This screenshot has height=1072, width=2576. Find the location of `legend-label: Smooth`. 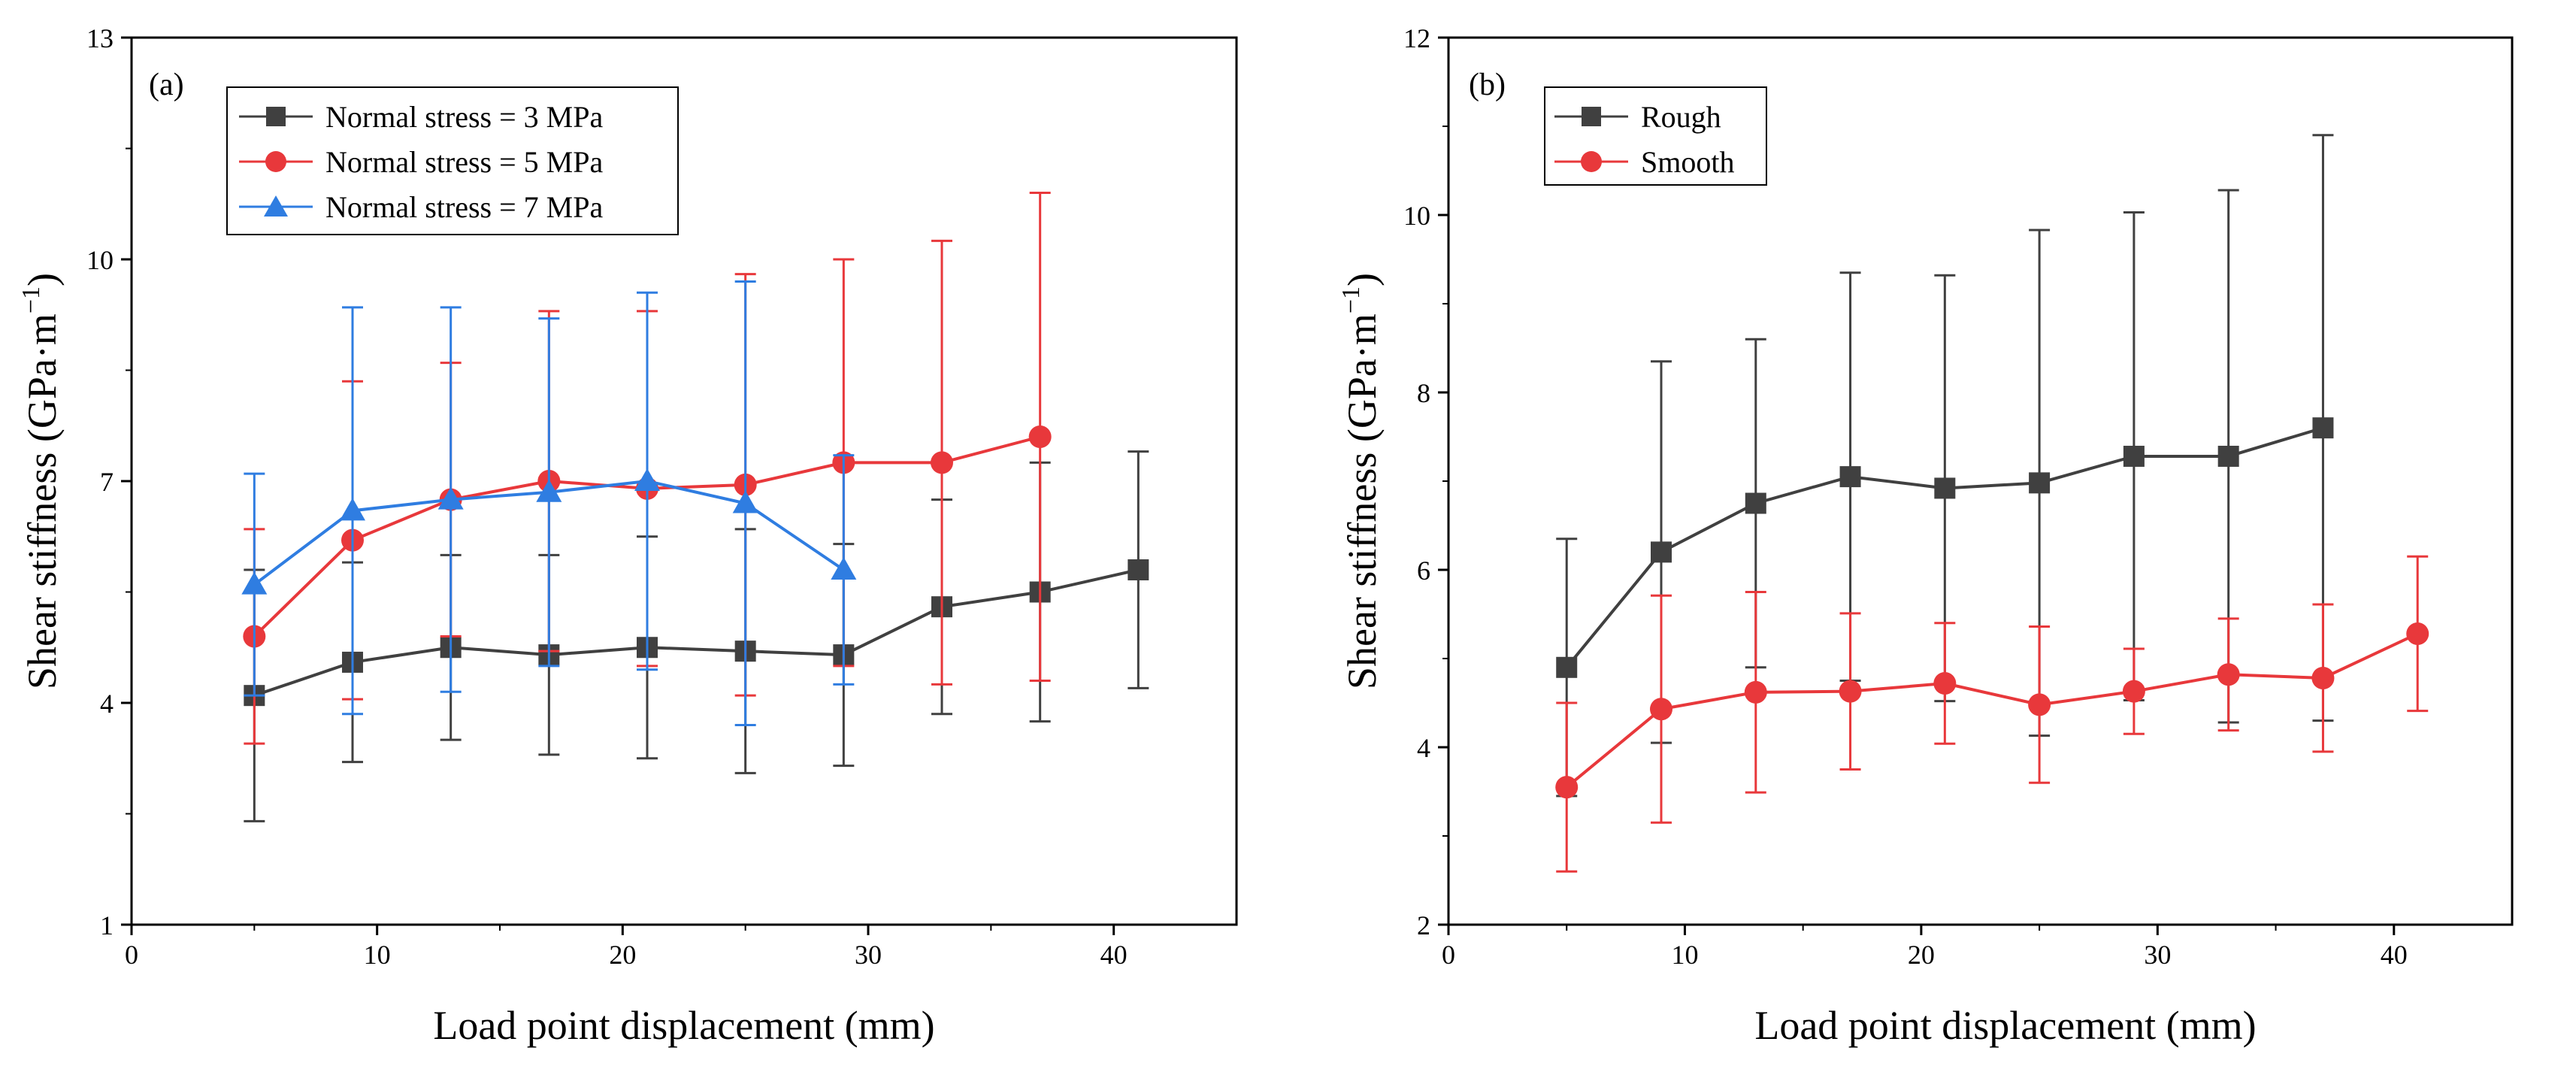

legend-label: Smooth is located at coordinates (1687, 162).